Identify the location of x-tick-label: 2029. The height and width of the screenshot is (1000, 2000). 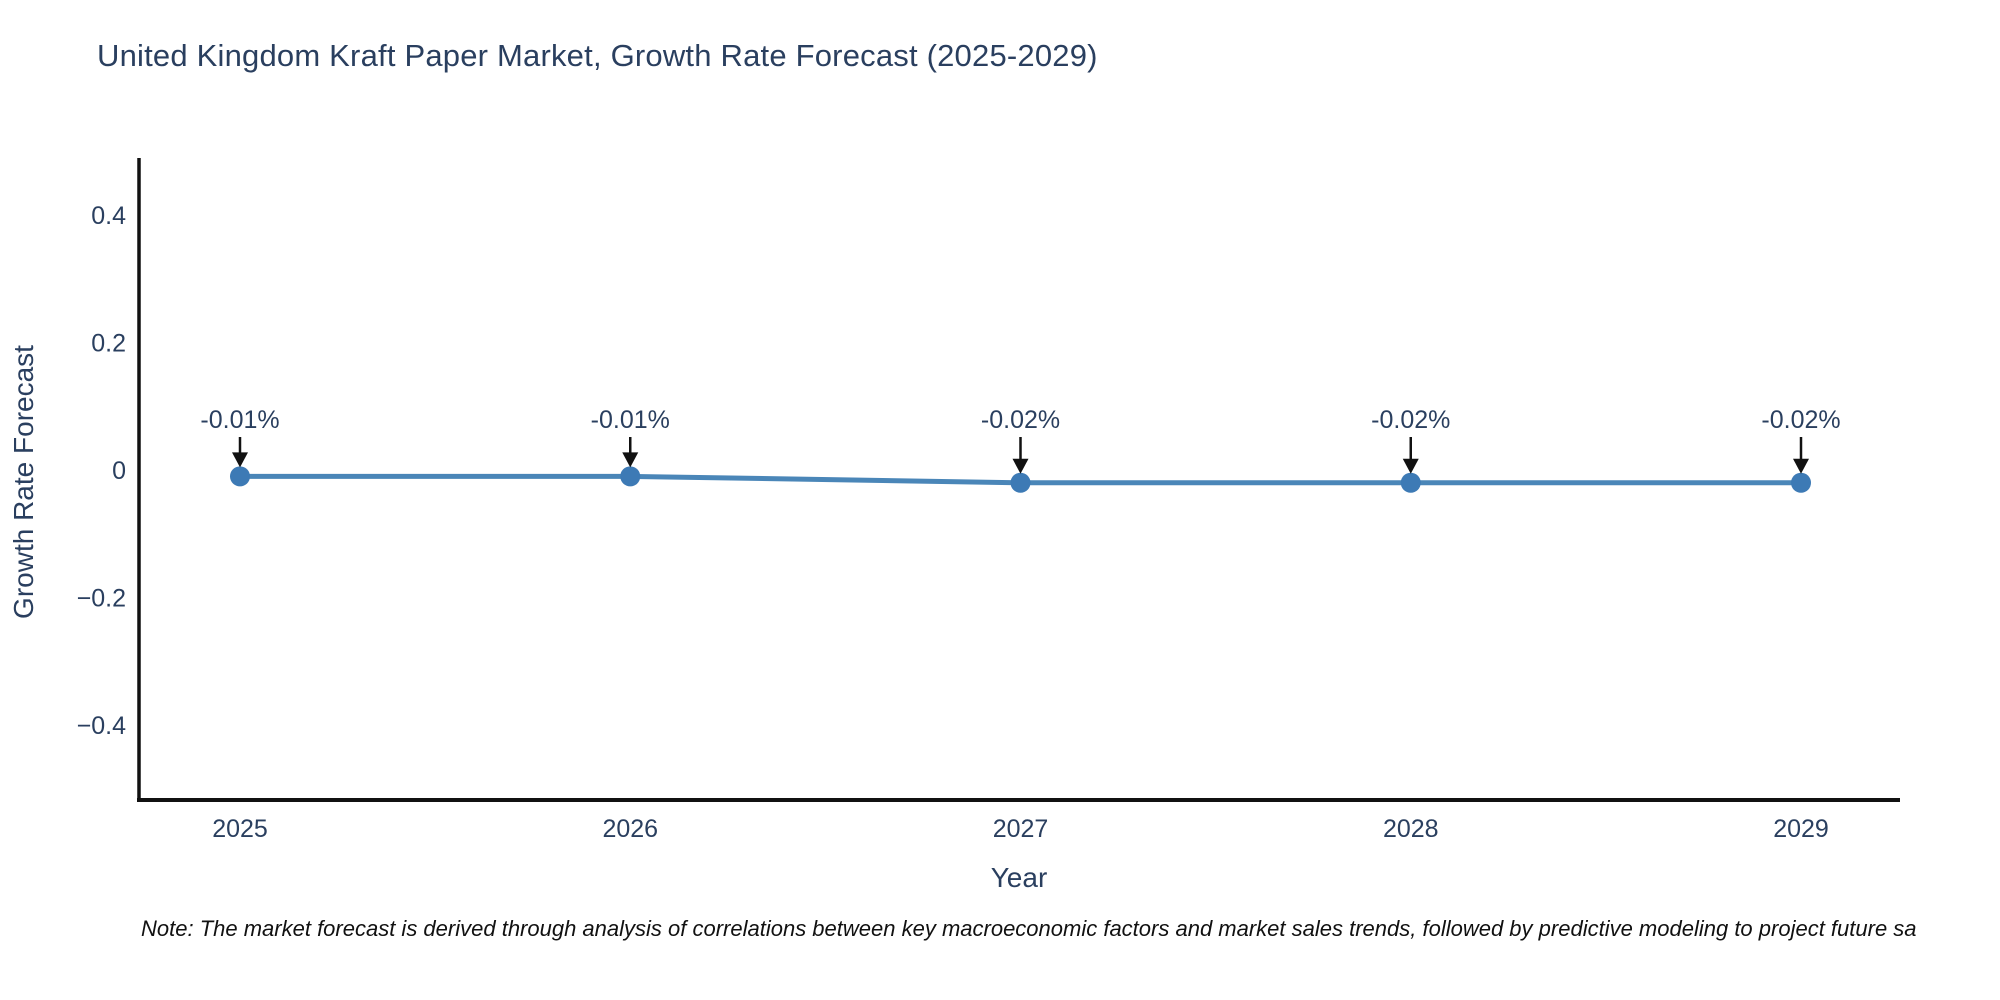
(1801, 829).